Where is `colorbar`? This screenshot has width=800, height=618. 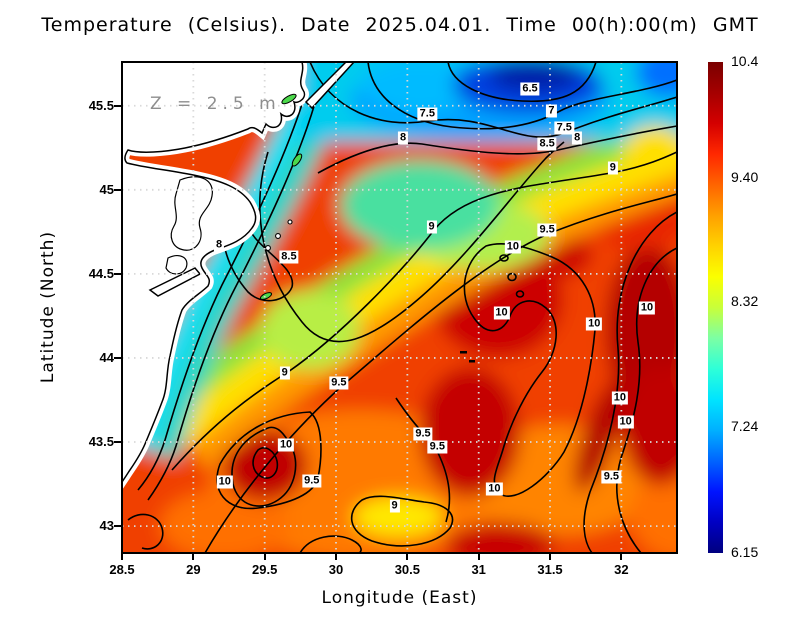
colorbar is located at coordinates (715, 307).